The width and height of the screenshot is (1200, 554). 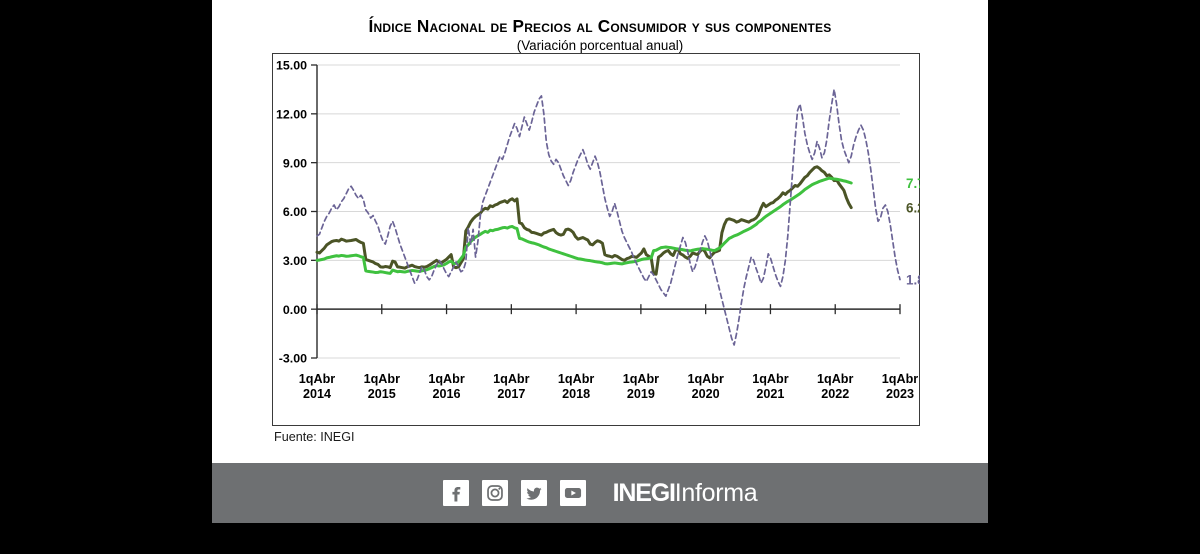 I want to click on brand-wordmark: INEGIInforma, so click(x=685, y=493).